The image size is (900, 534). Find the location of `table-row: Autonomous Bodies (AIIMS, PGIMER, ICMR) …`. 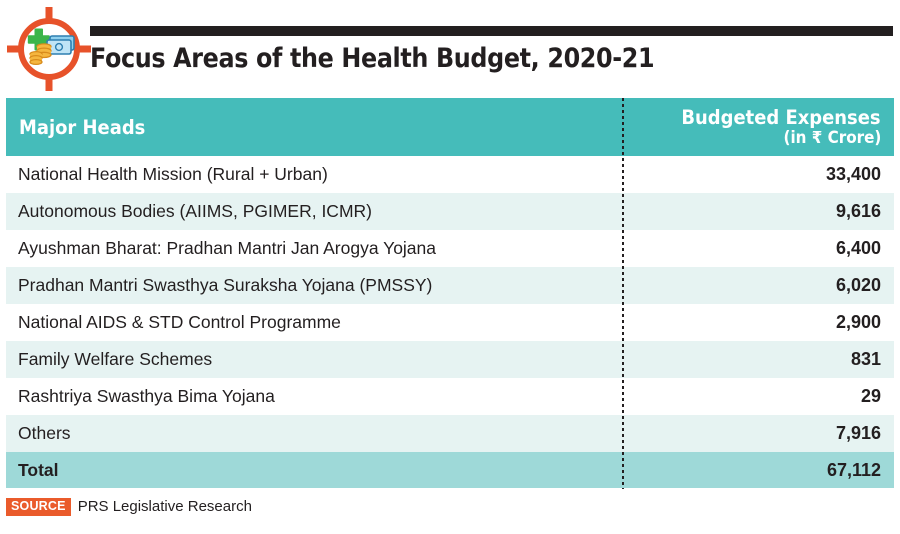

table-row: Autonomous Bodies (AIIMS, PGIMER, ICMR) … is located at coordinates (450, 211).